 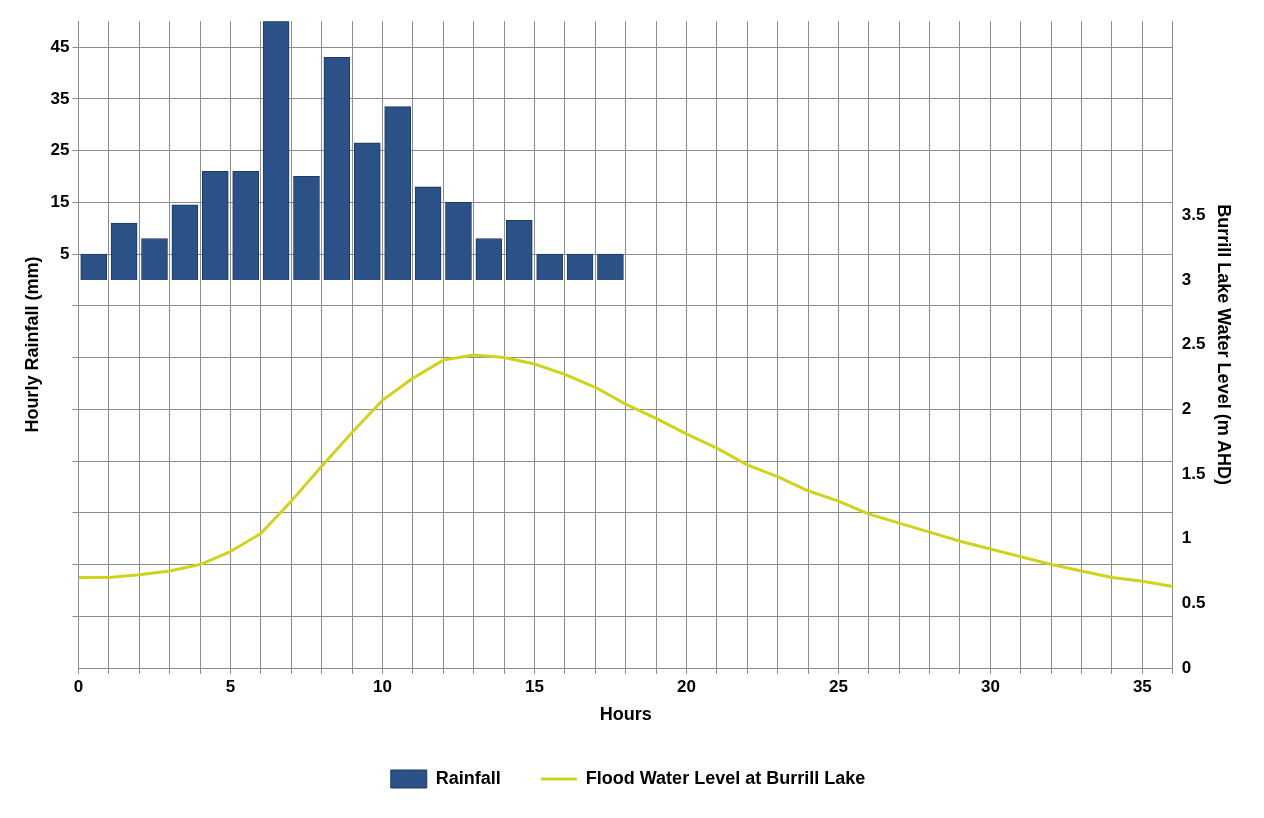 I want to click on y2-tick-label: 1.5, so click(x=1193, y=473).